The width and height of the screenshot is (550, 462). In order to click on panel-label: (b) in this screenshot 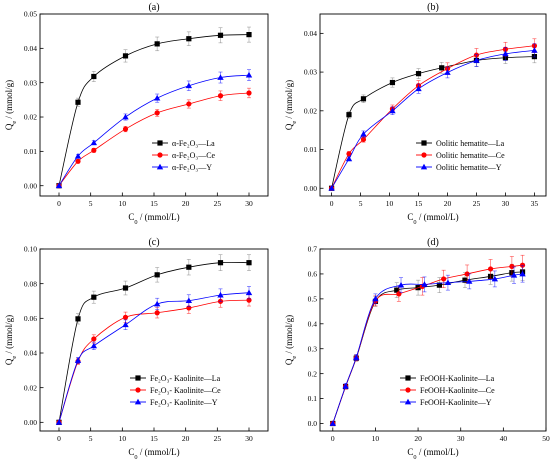, I will do `click(433, 7)`.